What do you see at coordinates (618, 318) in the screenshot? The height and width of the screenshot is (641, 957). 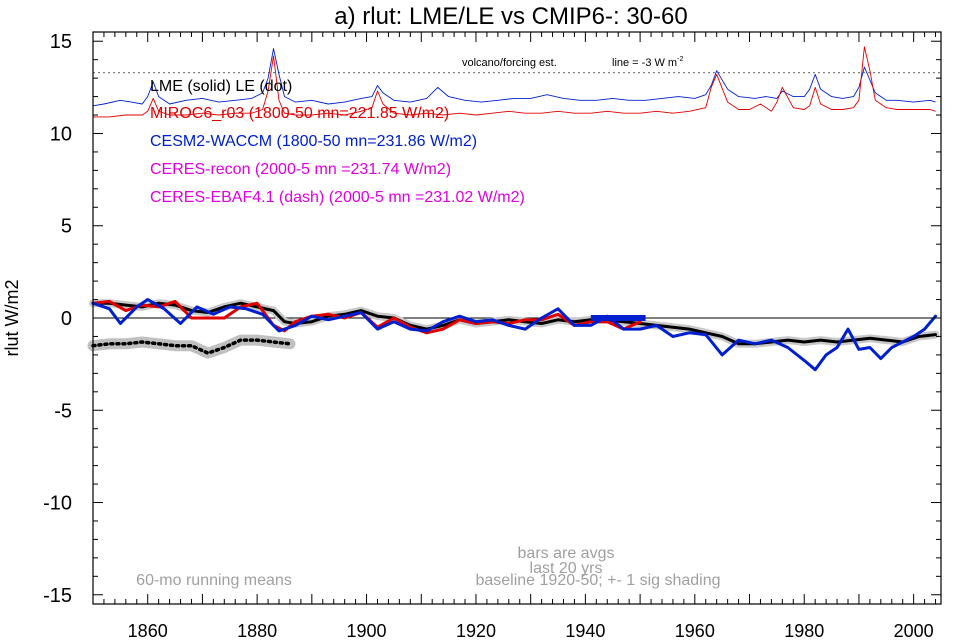 I see `avg-bar` at bounding box center [618, 318].